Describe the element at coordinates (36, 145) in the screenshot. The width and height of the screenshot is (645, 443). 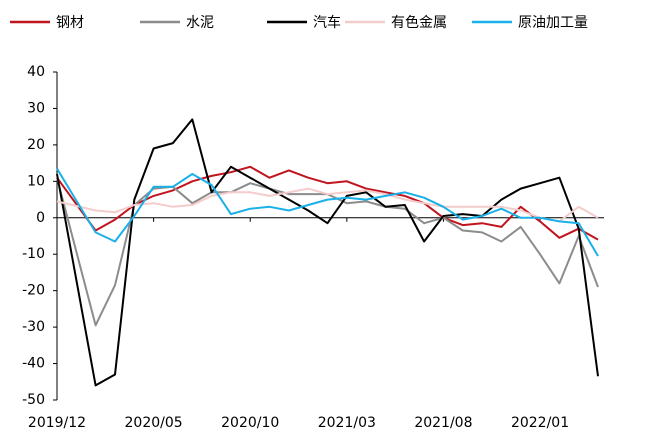
I see `y-tick-label: 20` at that location.